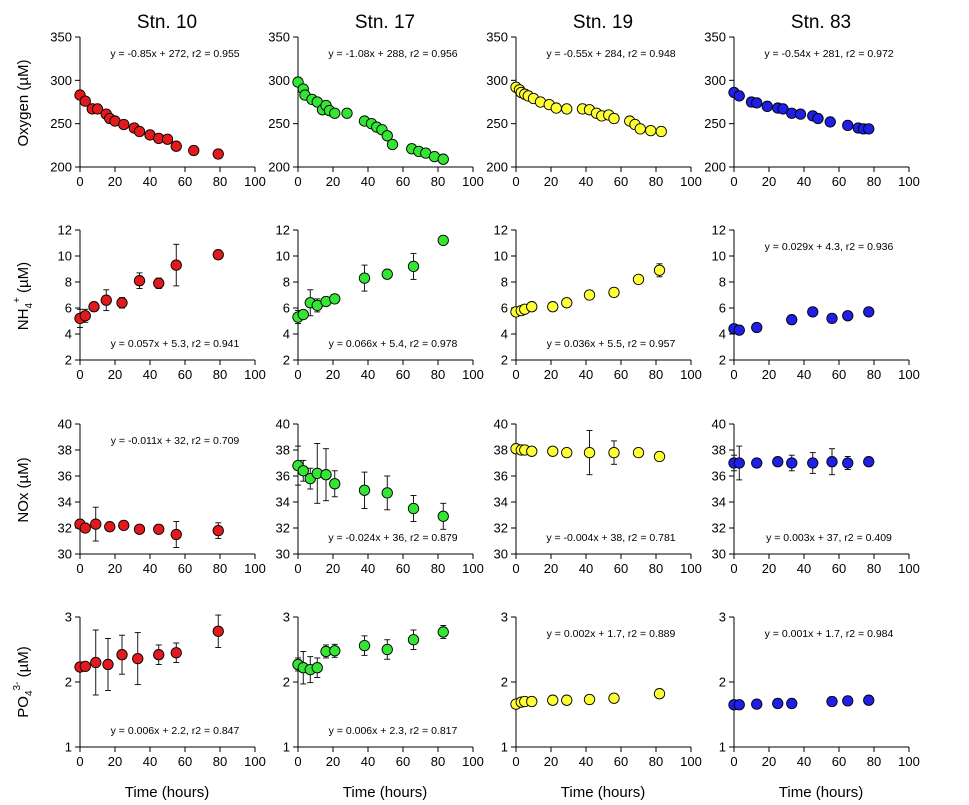 This screenshot has height=805, width=969. I want to click on x-axis-title-10: Time (hours), so click(167, 792).